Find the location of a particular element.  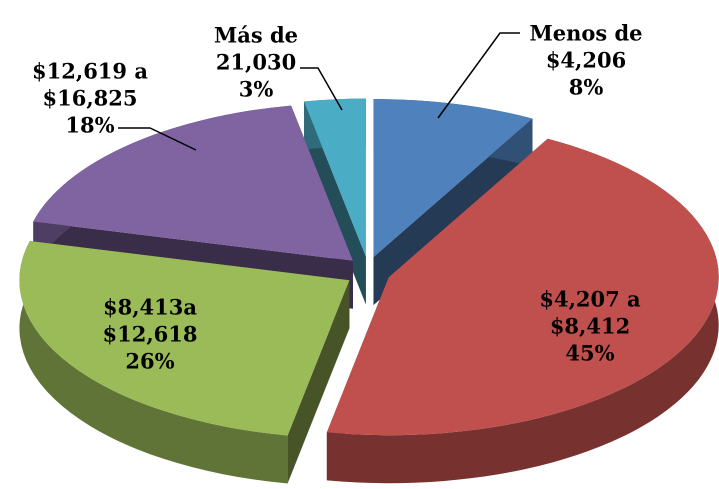

data-label: $12,619 a $16,825 18% is located at coordinates (90, 98).